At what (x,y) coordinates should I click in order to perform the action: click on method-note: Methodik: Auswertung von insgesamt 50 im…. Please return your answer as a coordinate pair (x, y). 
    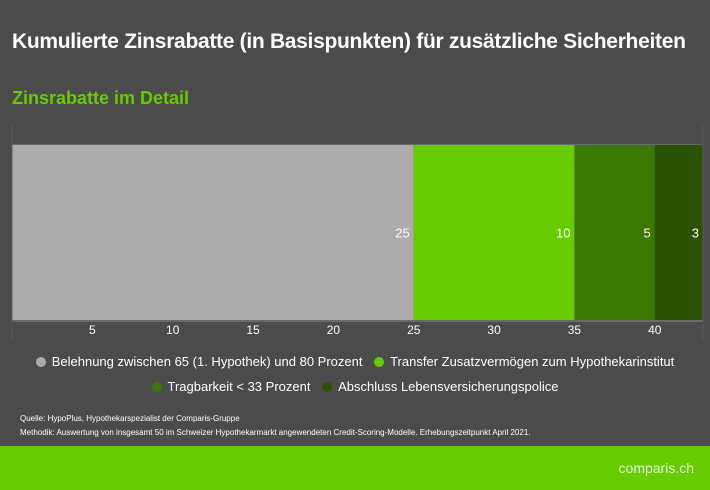
    Looking at the image, I should click on (275, 432).